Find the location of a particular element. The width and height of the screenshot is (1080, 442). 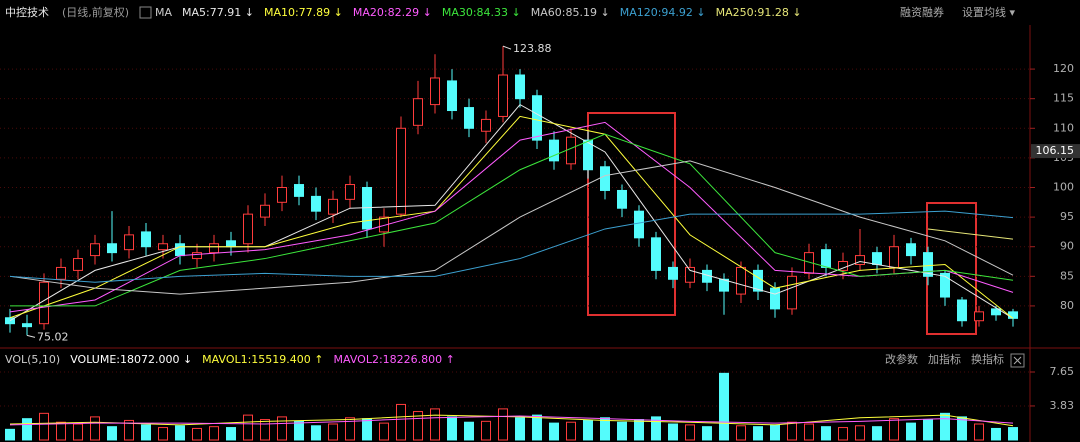

legend-label: MA is located at coordinates (163, 12).